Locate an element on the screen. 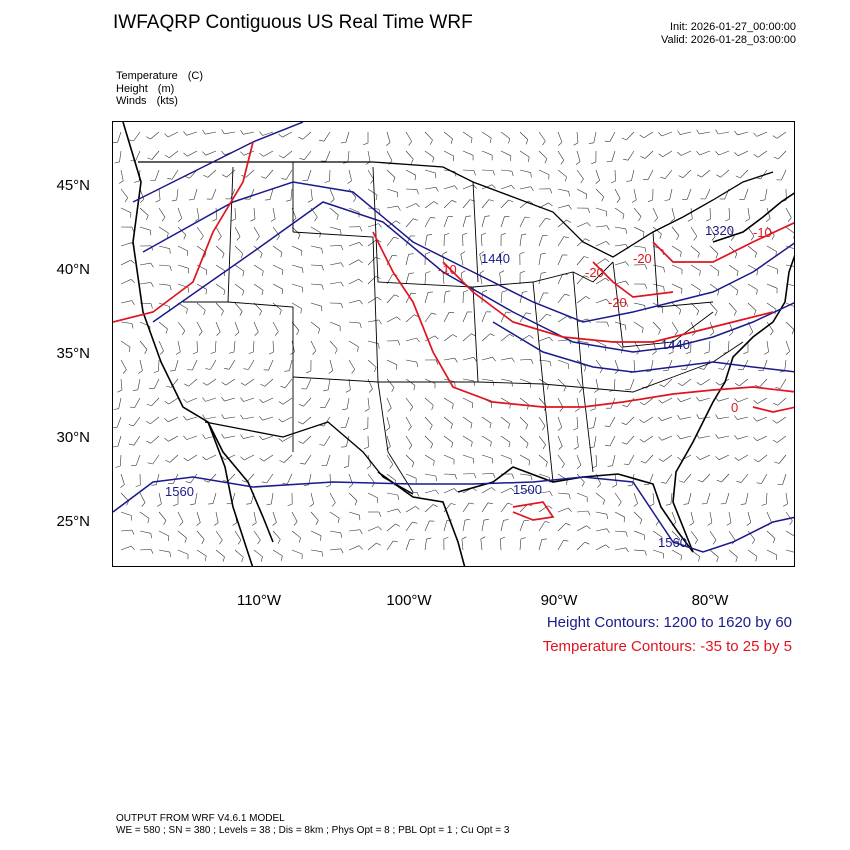  new-england-coast is located at coordinates (753, 217).